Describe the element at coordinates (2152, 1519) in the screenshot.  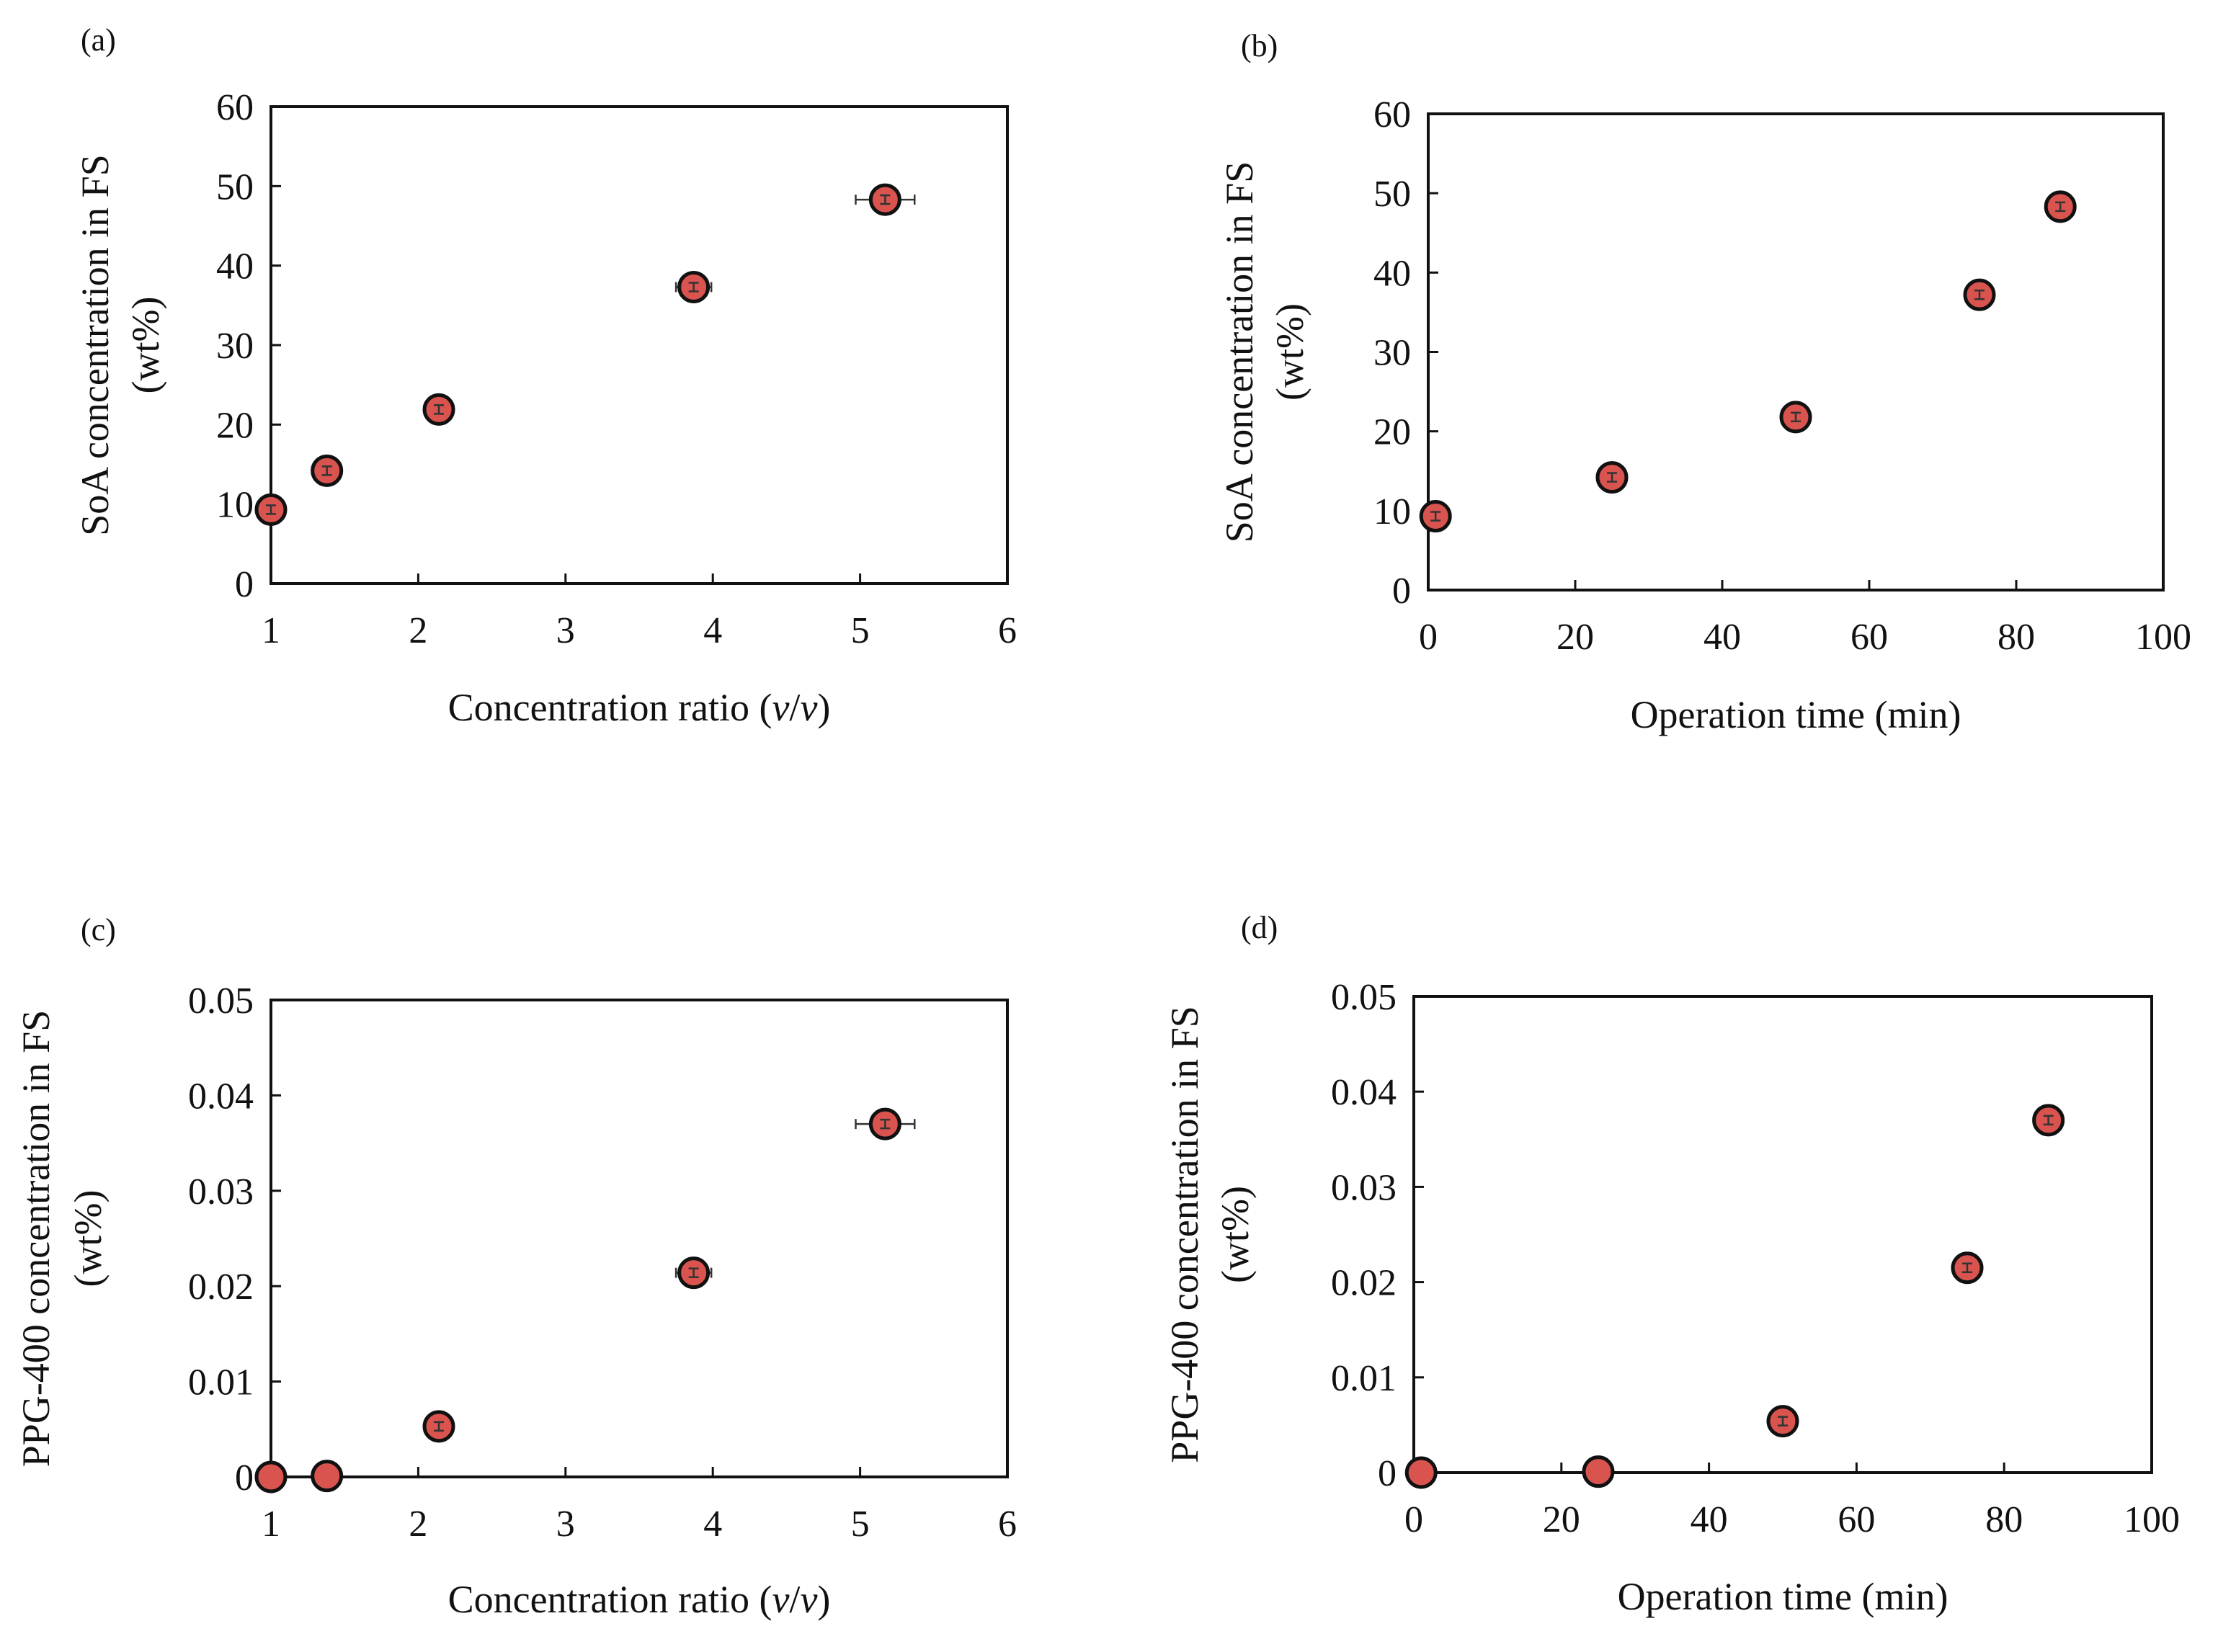
I see `x-tick-label: 100` at that location.